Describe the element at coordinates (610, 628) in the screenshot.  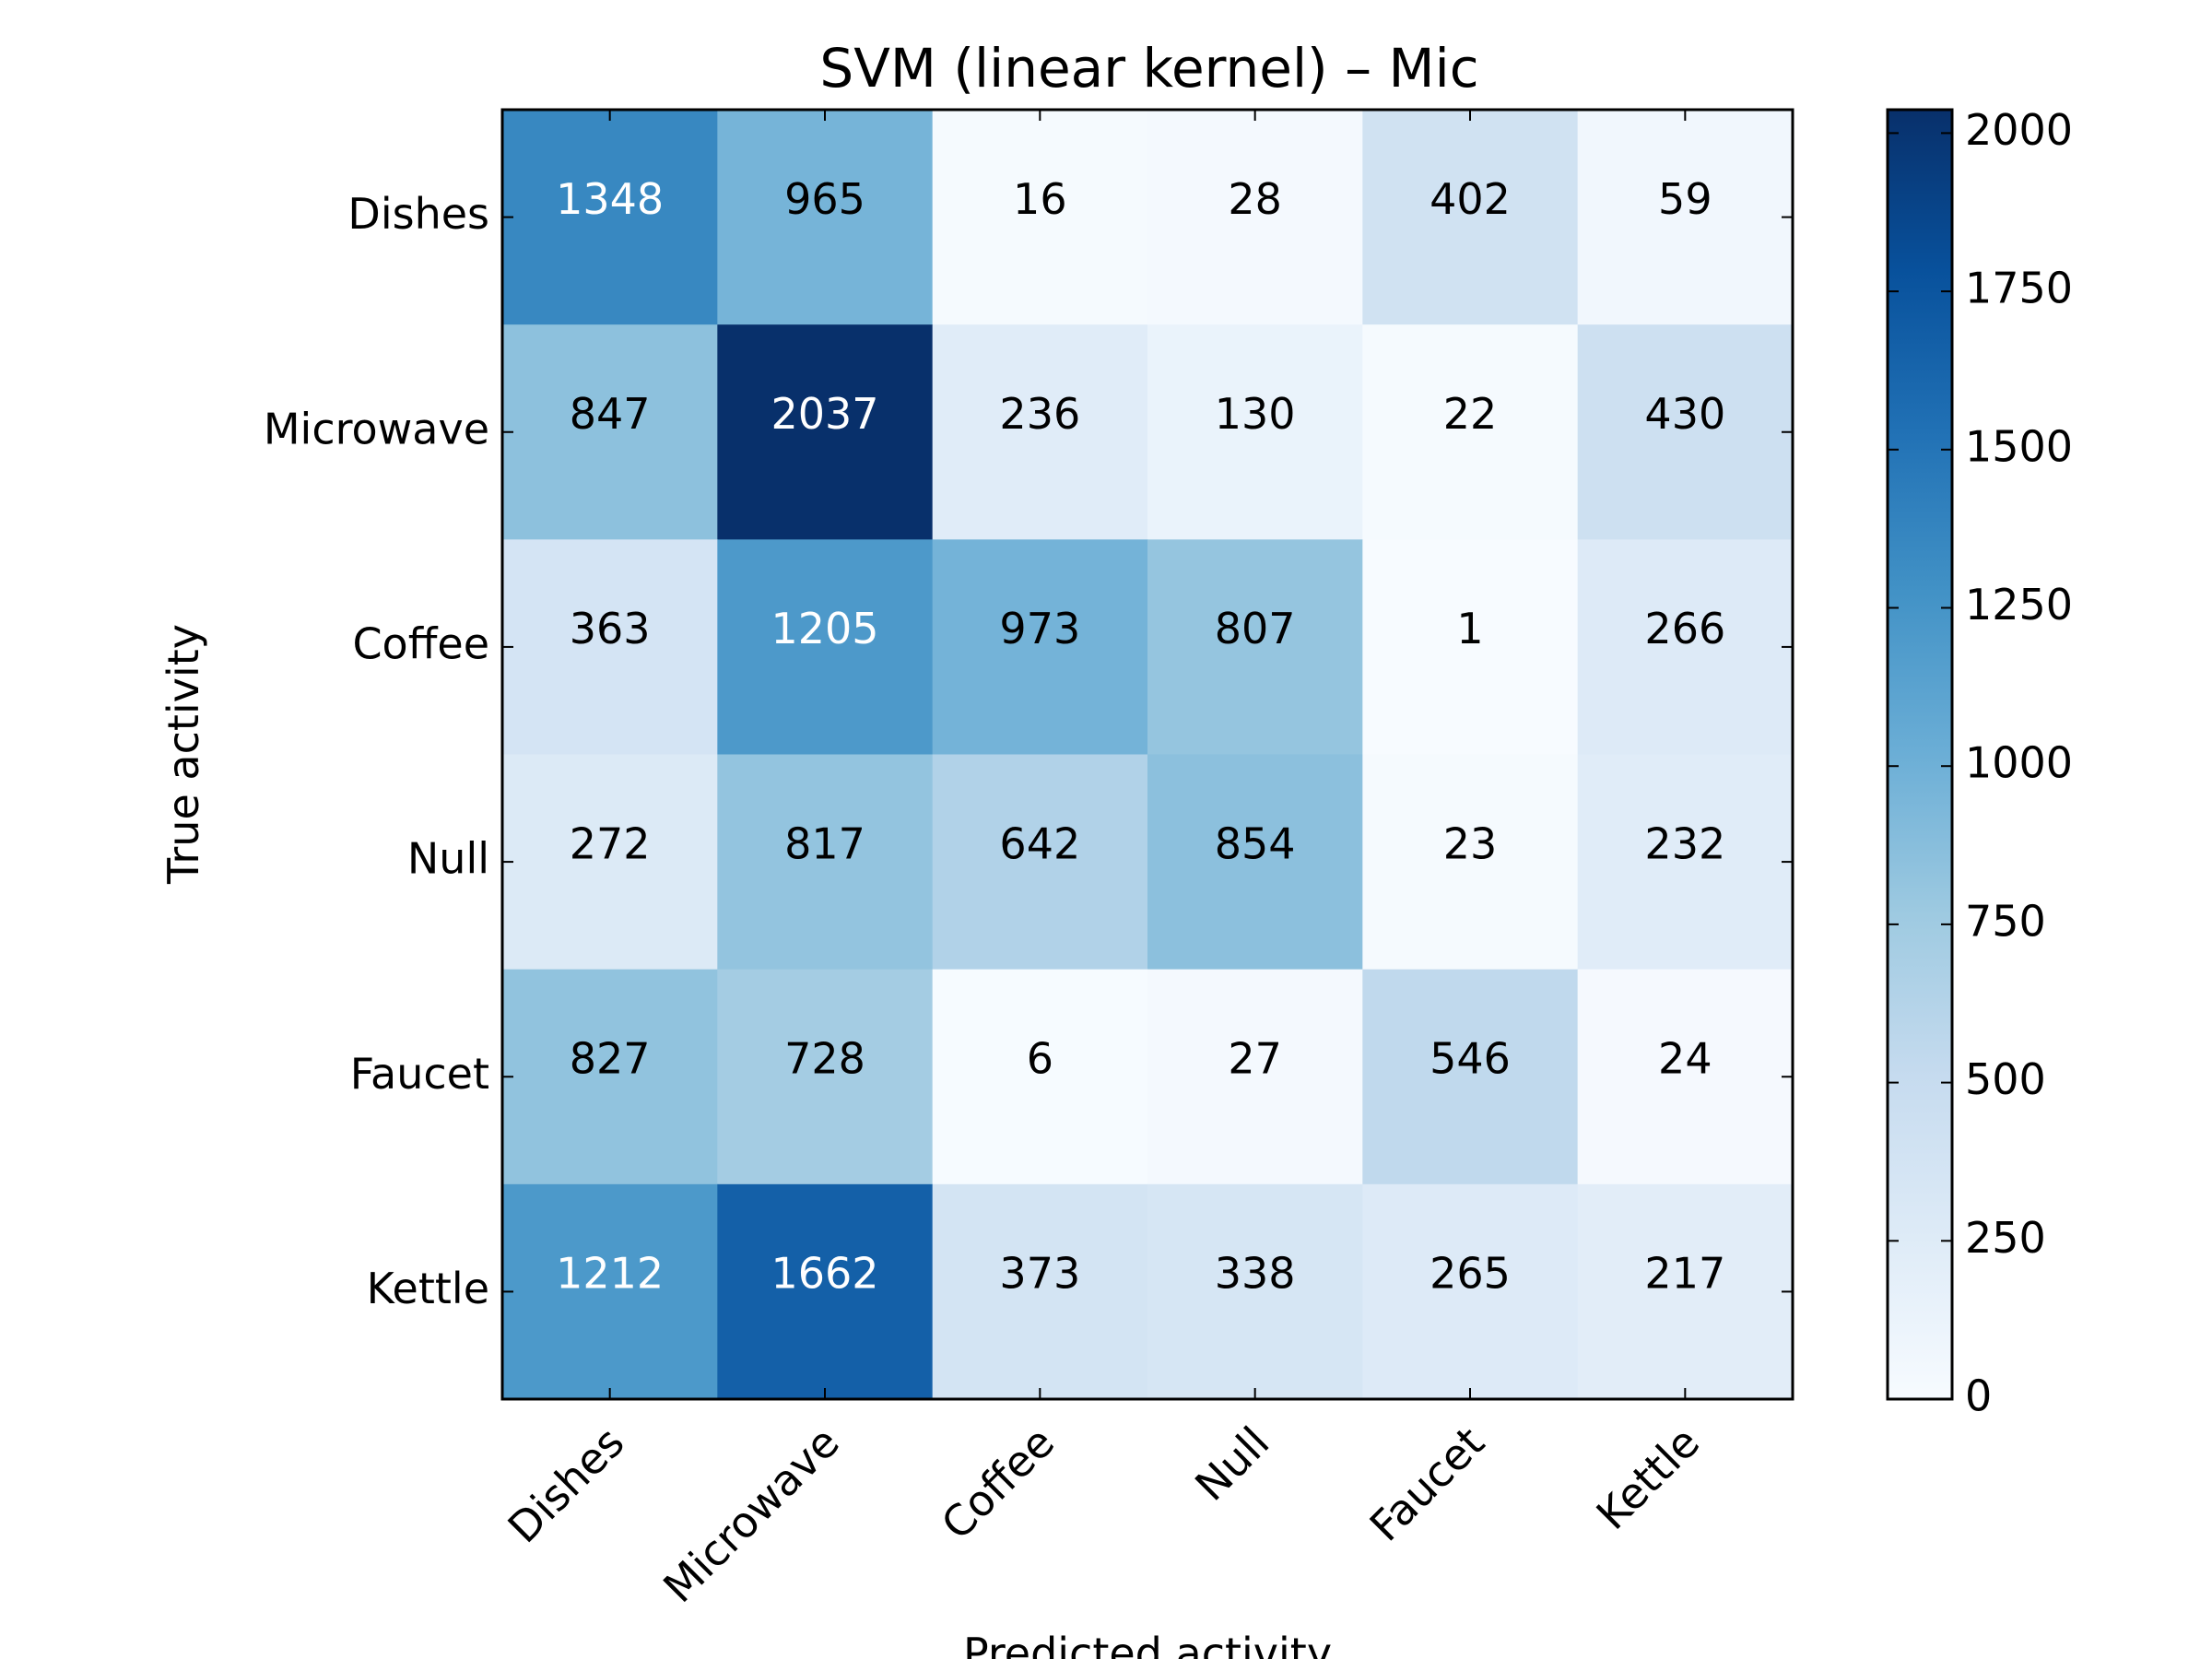
I see `cell-value-label: 363` at that location.